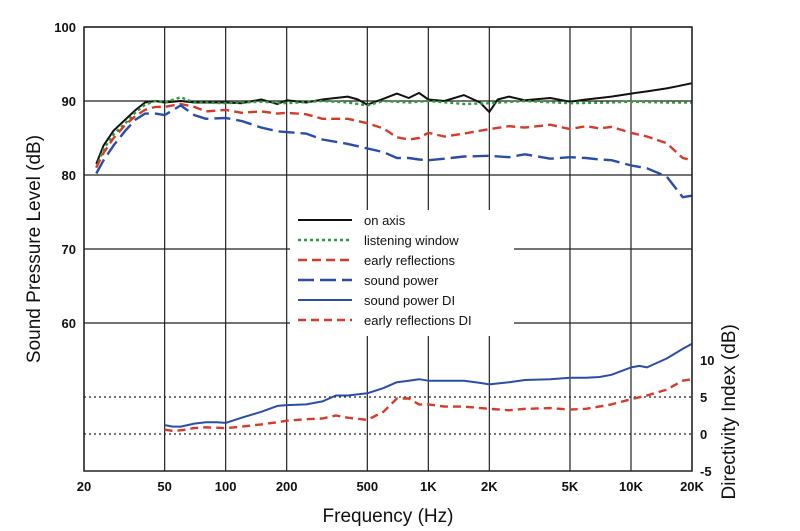 This screenshot has height=531, width=800. What do you see at coordinates (570, 486) in the screenshot?
I see `x-tick-label: 5K` at bounding box center [570, 486].